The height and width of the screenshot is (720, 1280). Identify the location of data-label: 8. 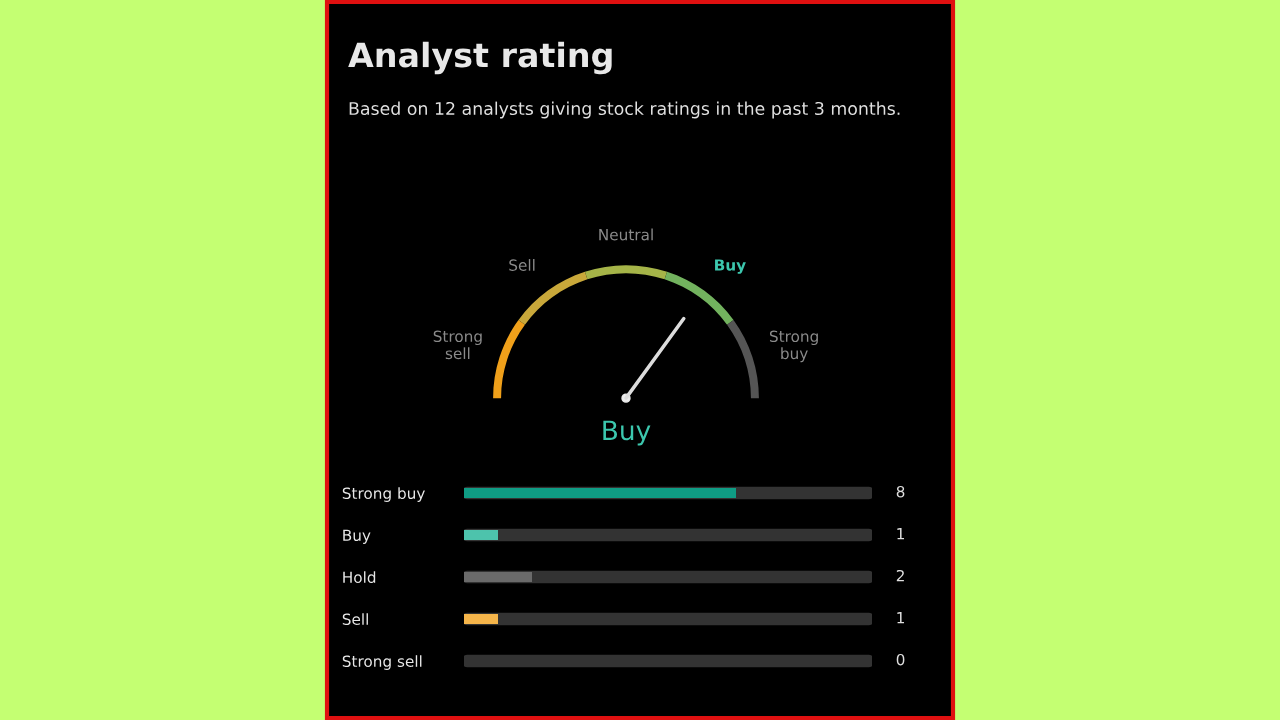
(900, 491).